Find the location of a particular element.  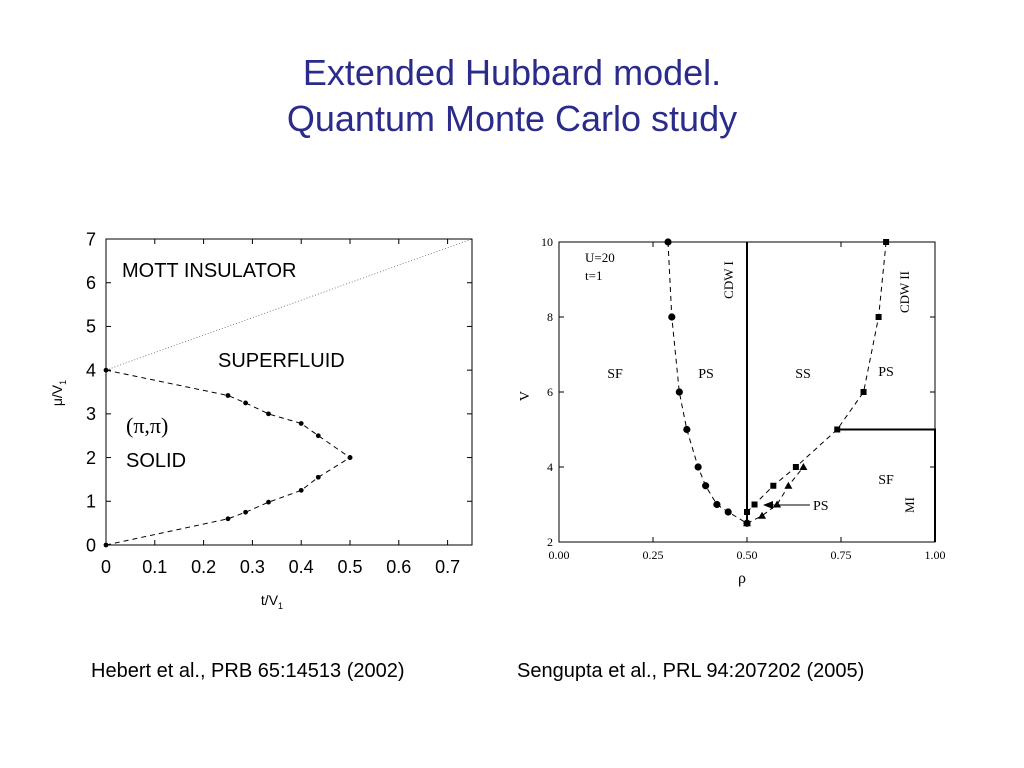

left-region-mott: MOTT INSULATOR is located at coordinates (209, 271).